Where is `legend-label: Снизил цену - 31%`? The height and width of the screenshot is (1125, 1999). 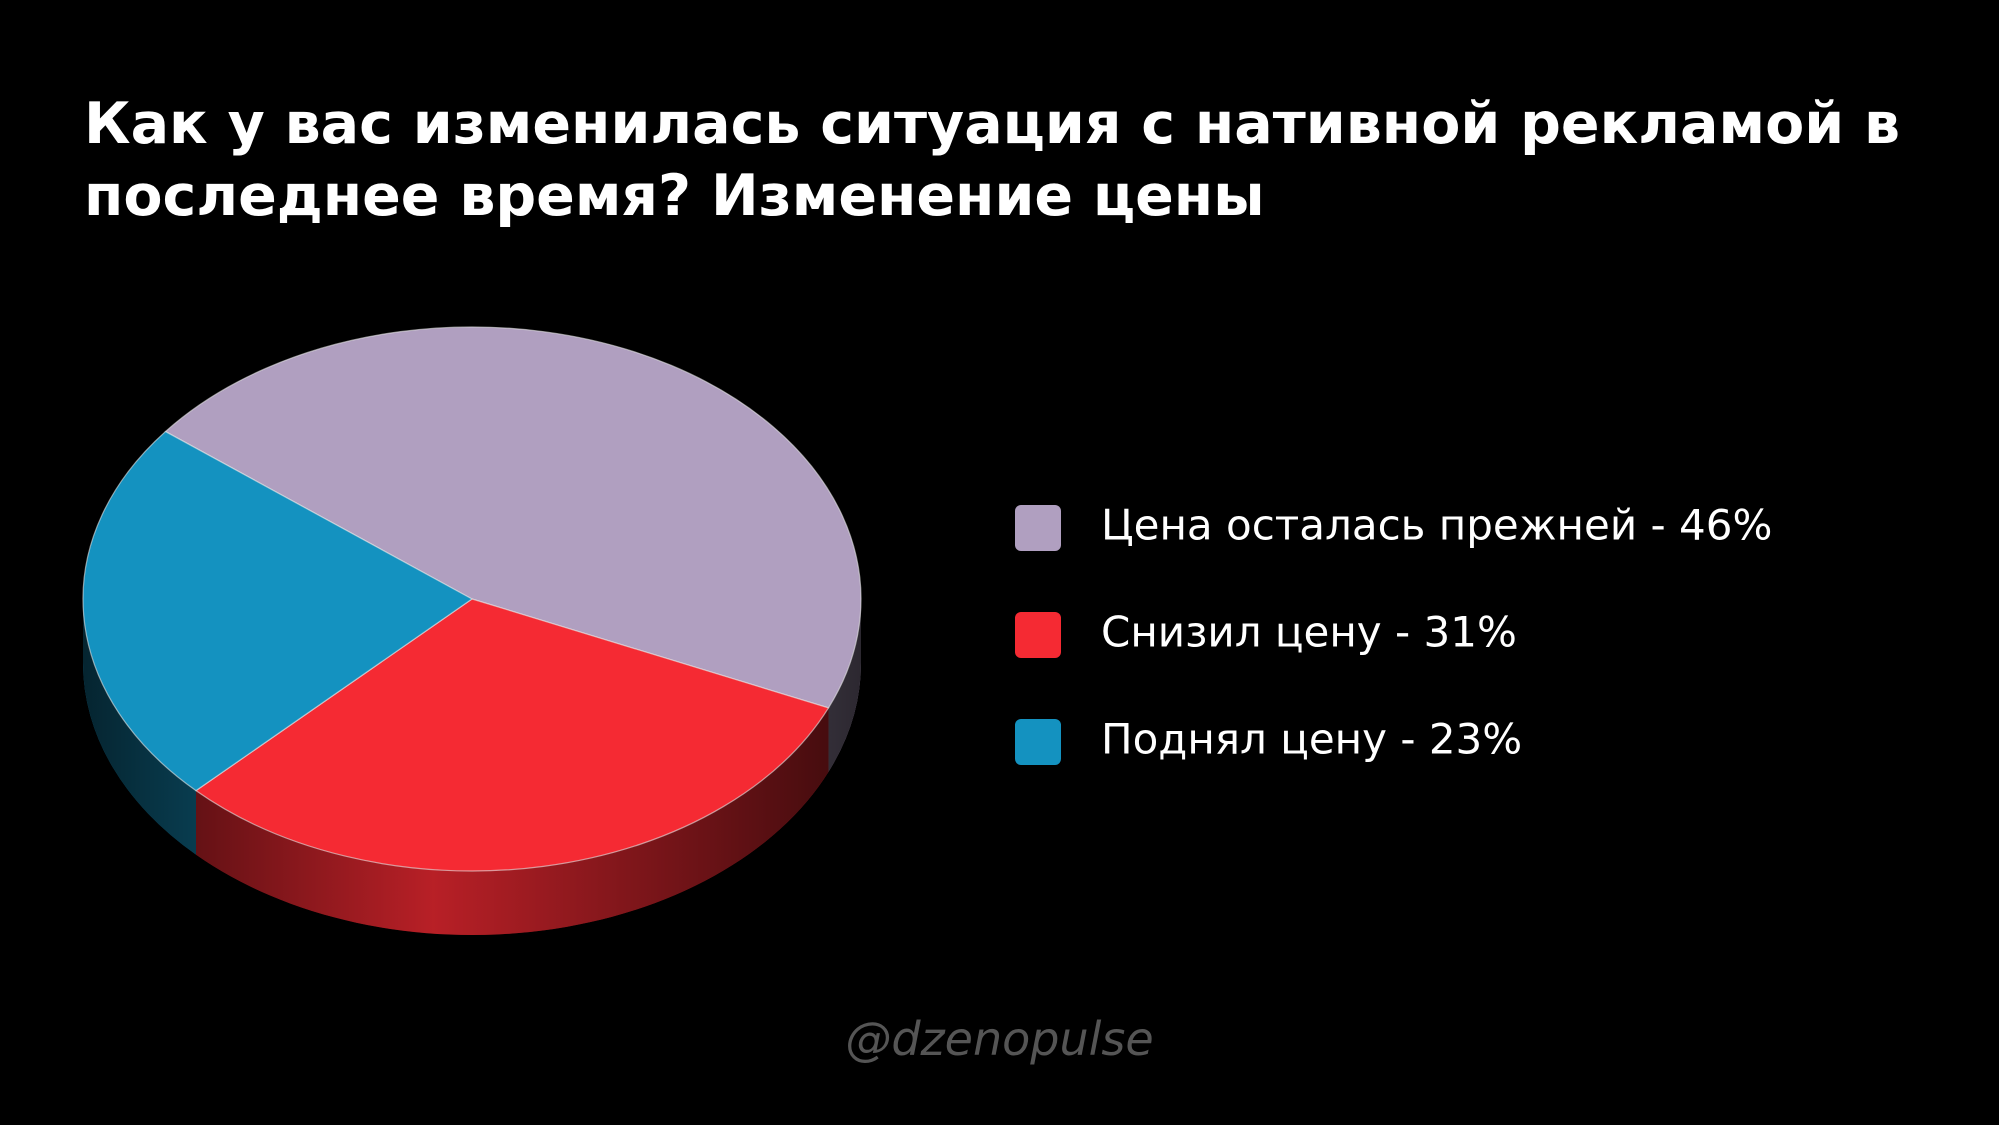 legend-label: Снизил цену - 31% is located at coordinates (1309, 632).